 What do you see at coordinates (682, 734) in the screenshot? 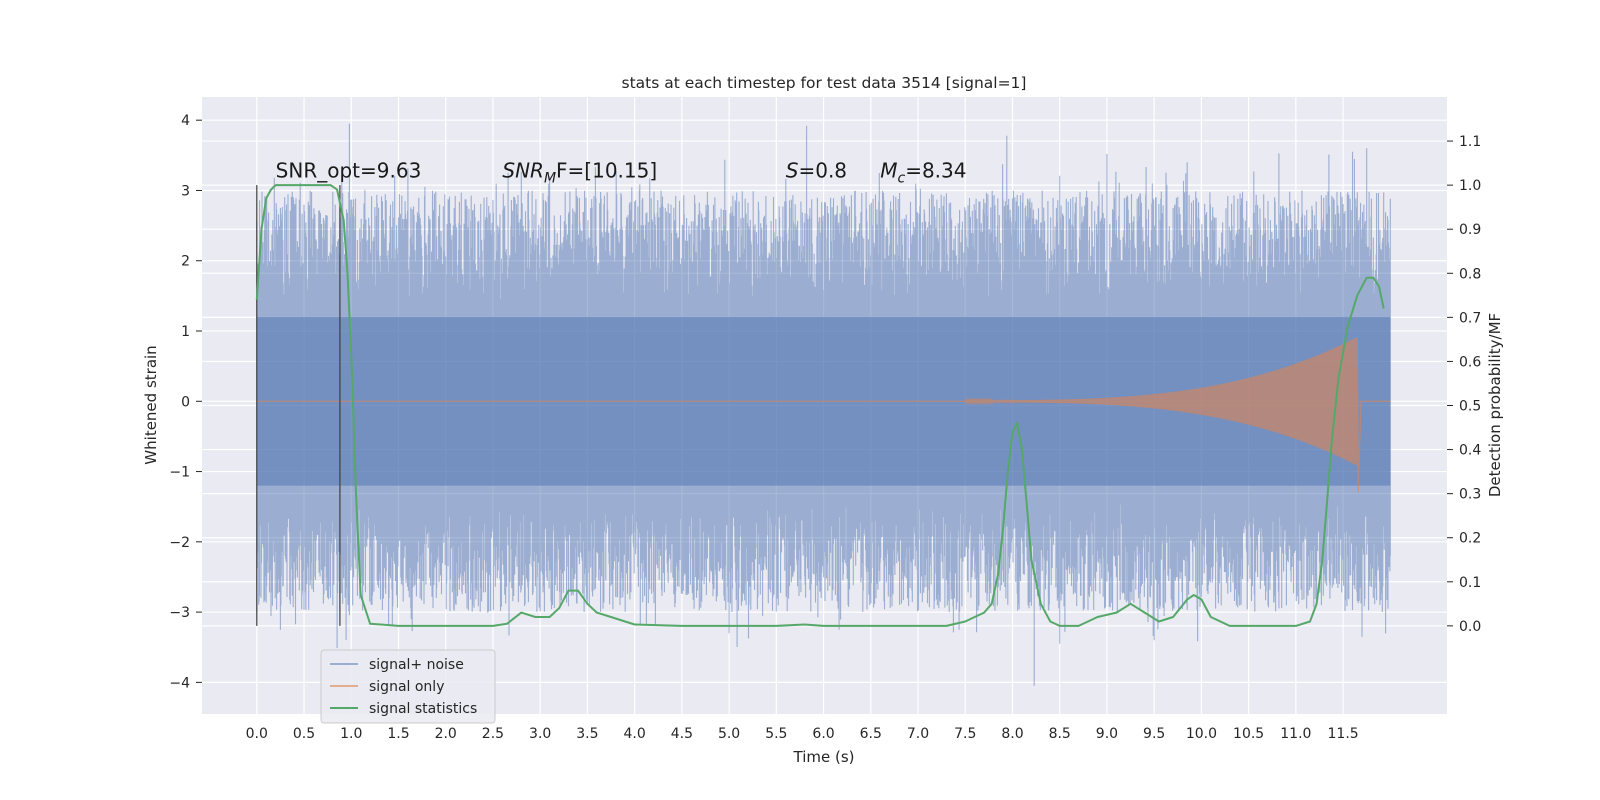
I see `x-tick-label: 4.5` at bounding box center [682, 734].